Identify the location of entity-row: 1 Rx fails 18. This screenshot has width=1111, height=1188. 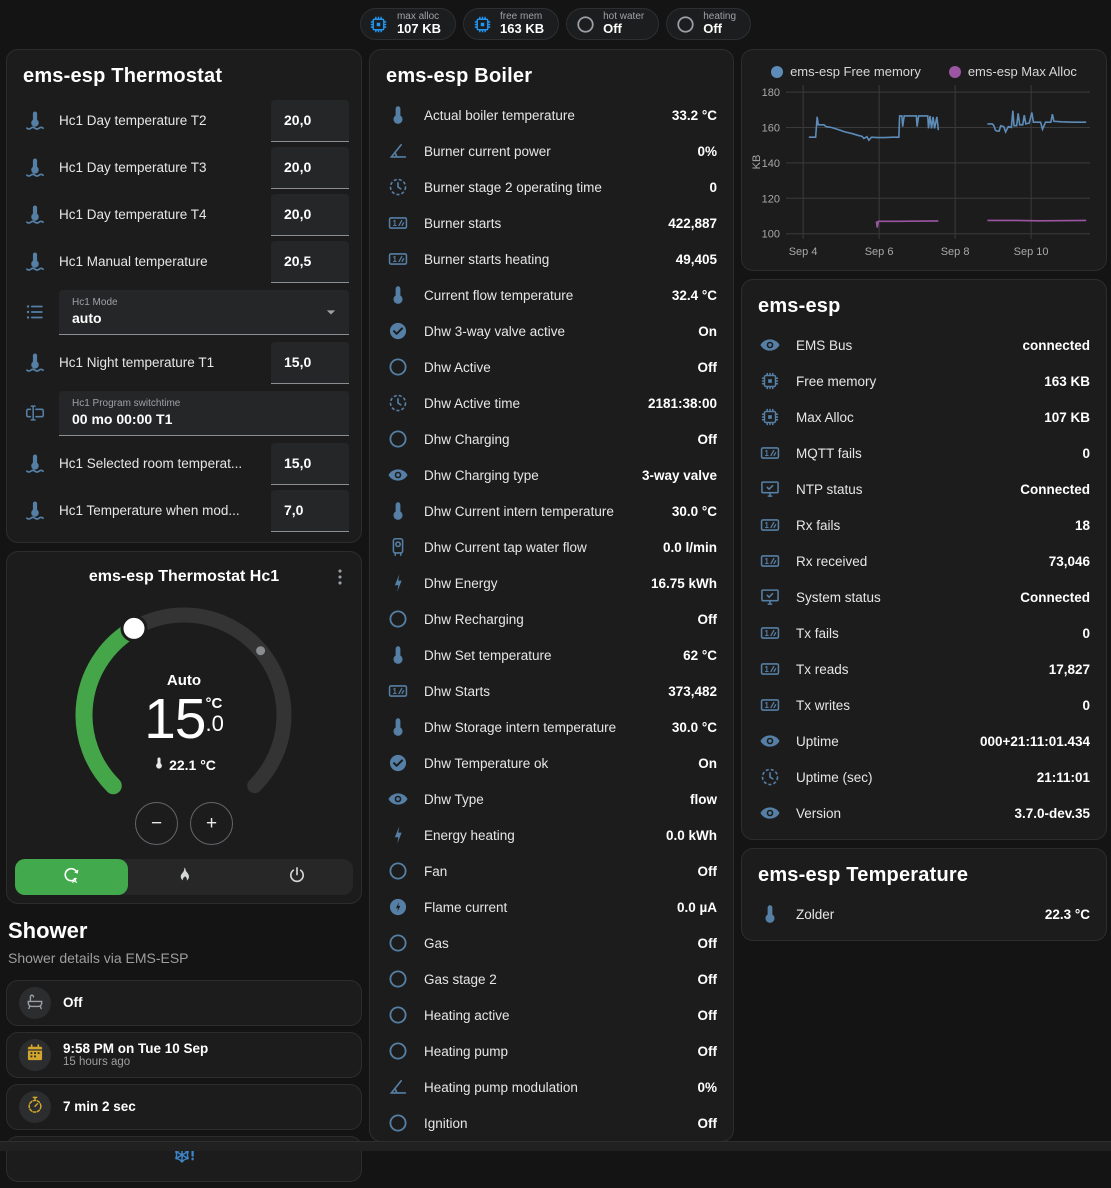
(924, 525).